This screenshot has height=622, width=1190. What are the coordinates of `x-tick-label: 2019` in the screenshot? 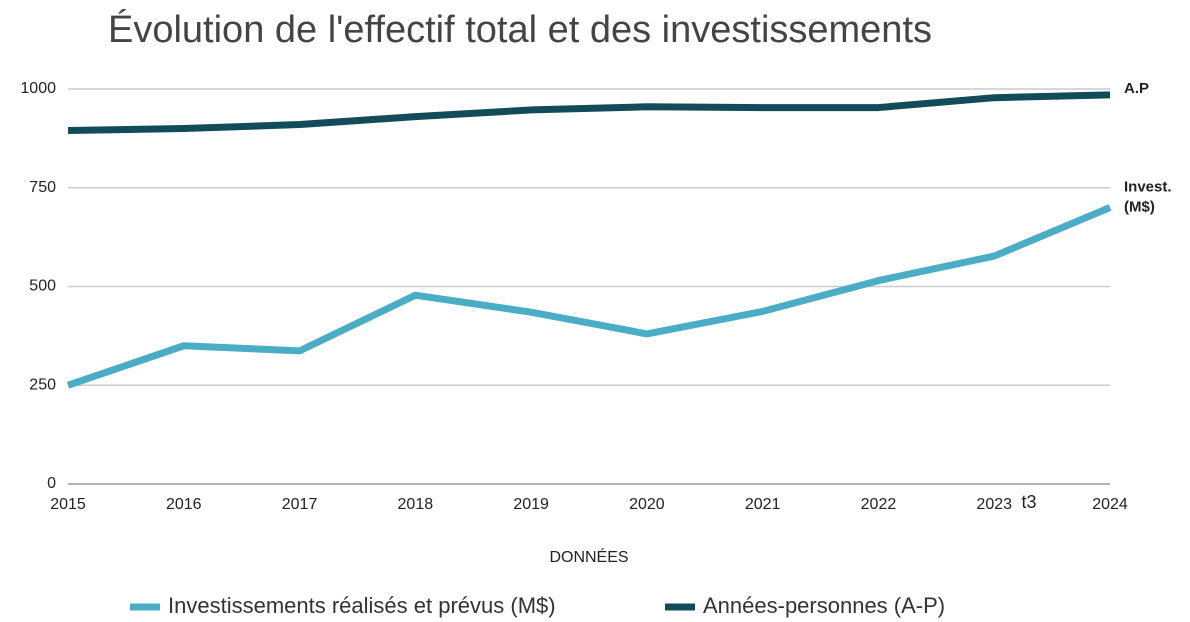 It's located at (531, 504).